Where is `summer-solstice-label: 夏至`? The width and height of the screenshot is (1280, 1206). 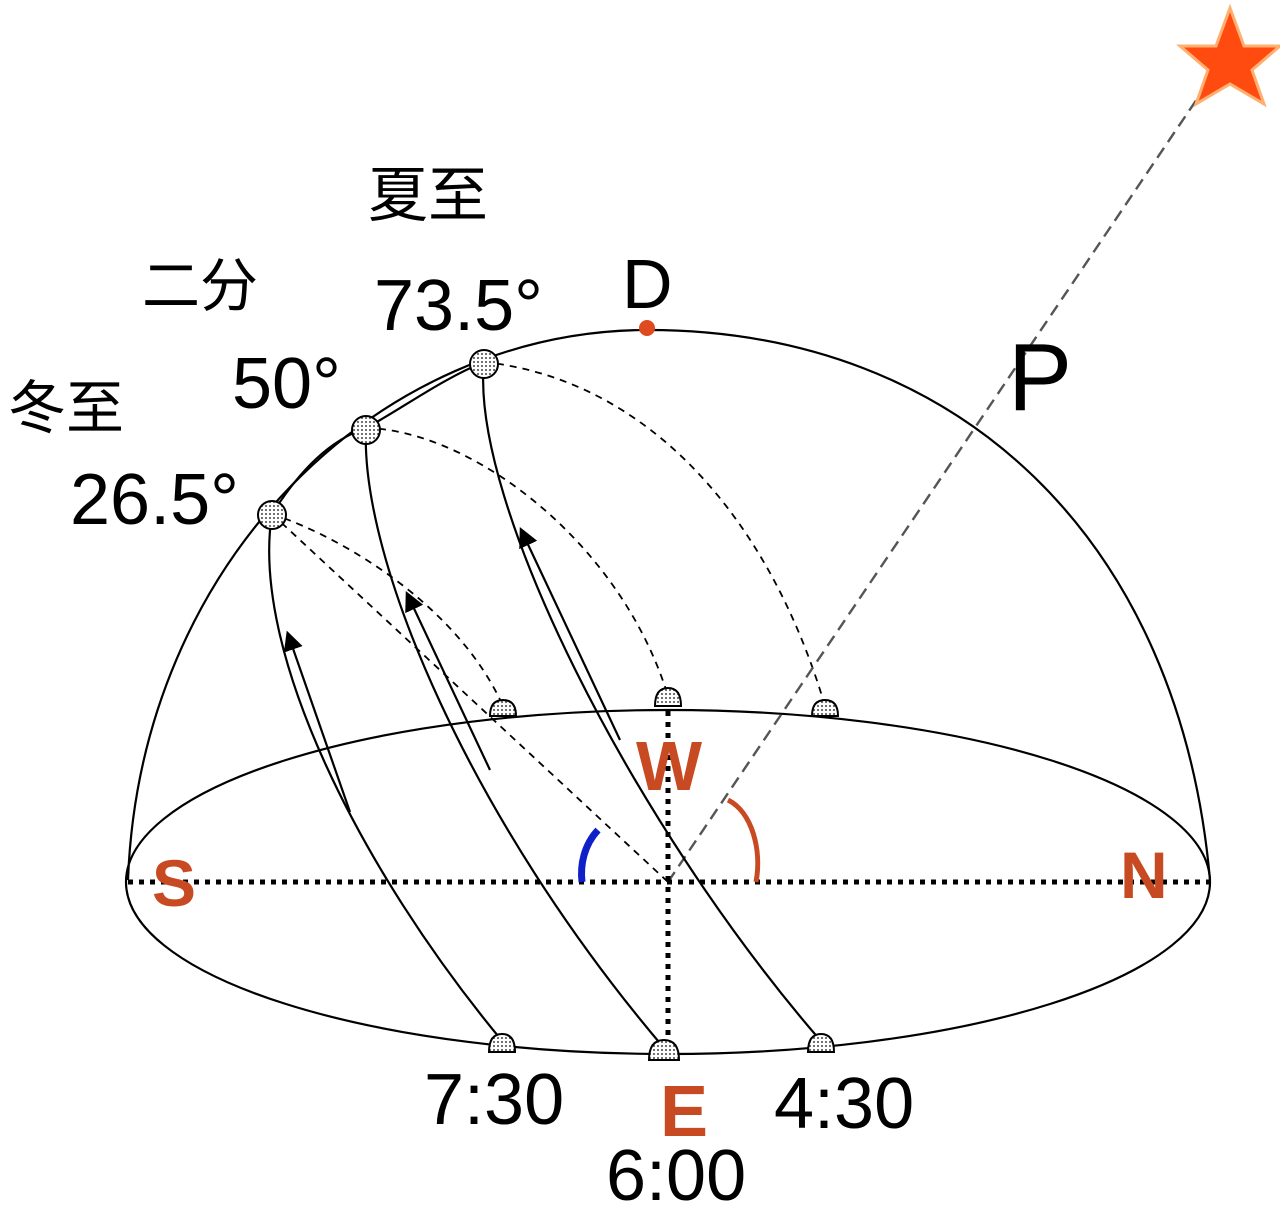
summer-solstice-label: 夏至 is located at coordinates (428, 196).